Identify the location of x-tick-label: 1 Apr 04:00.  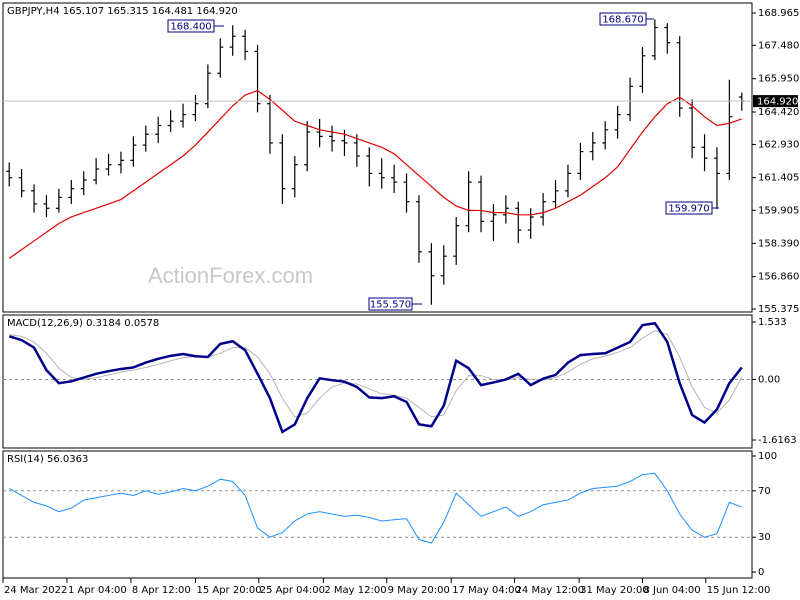
(97, 590).